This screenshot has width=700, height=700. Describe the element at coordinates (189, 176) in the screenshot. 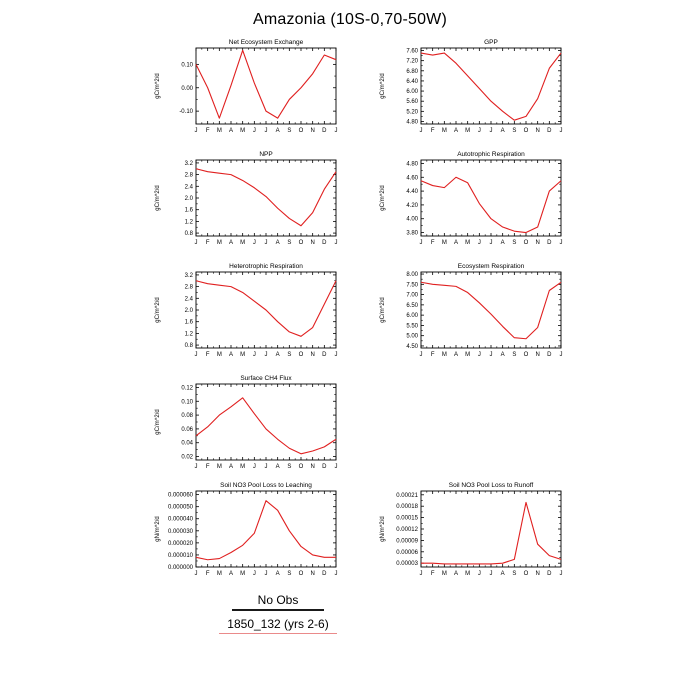

I see `y-tick-label: 2.8` at that location.